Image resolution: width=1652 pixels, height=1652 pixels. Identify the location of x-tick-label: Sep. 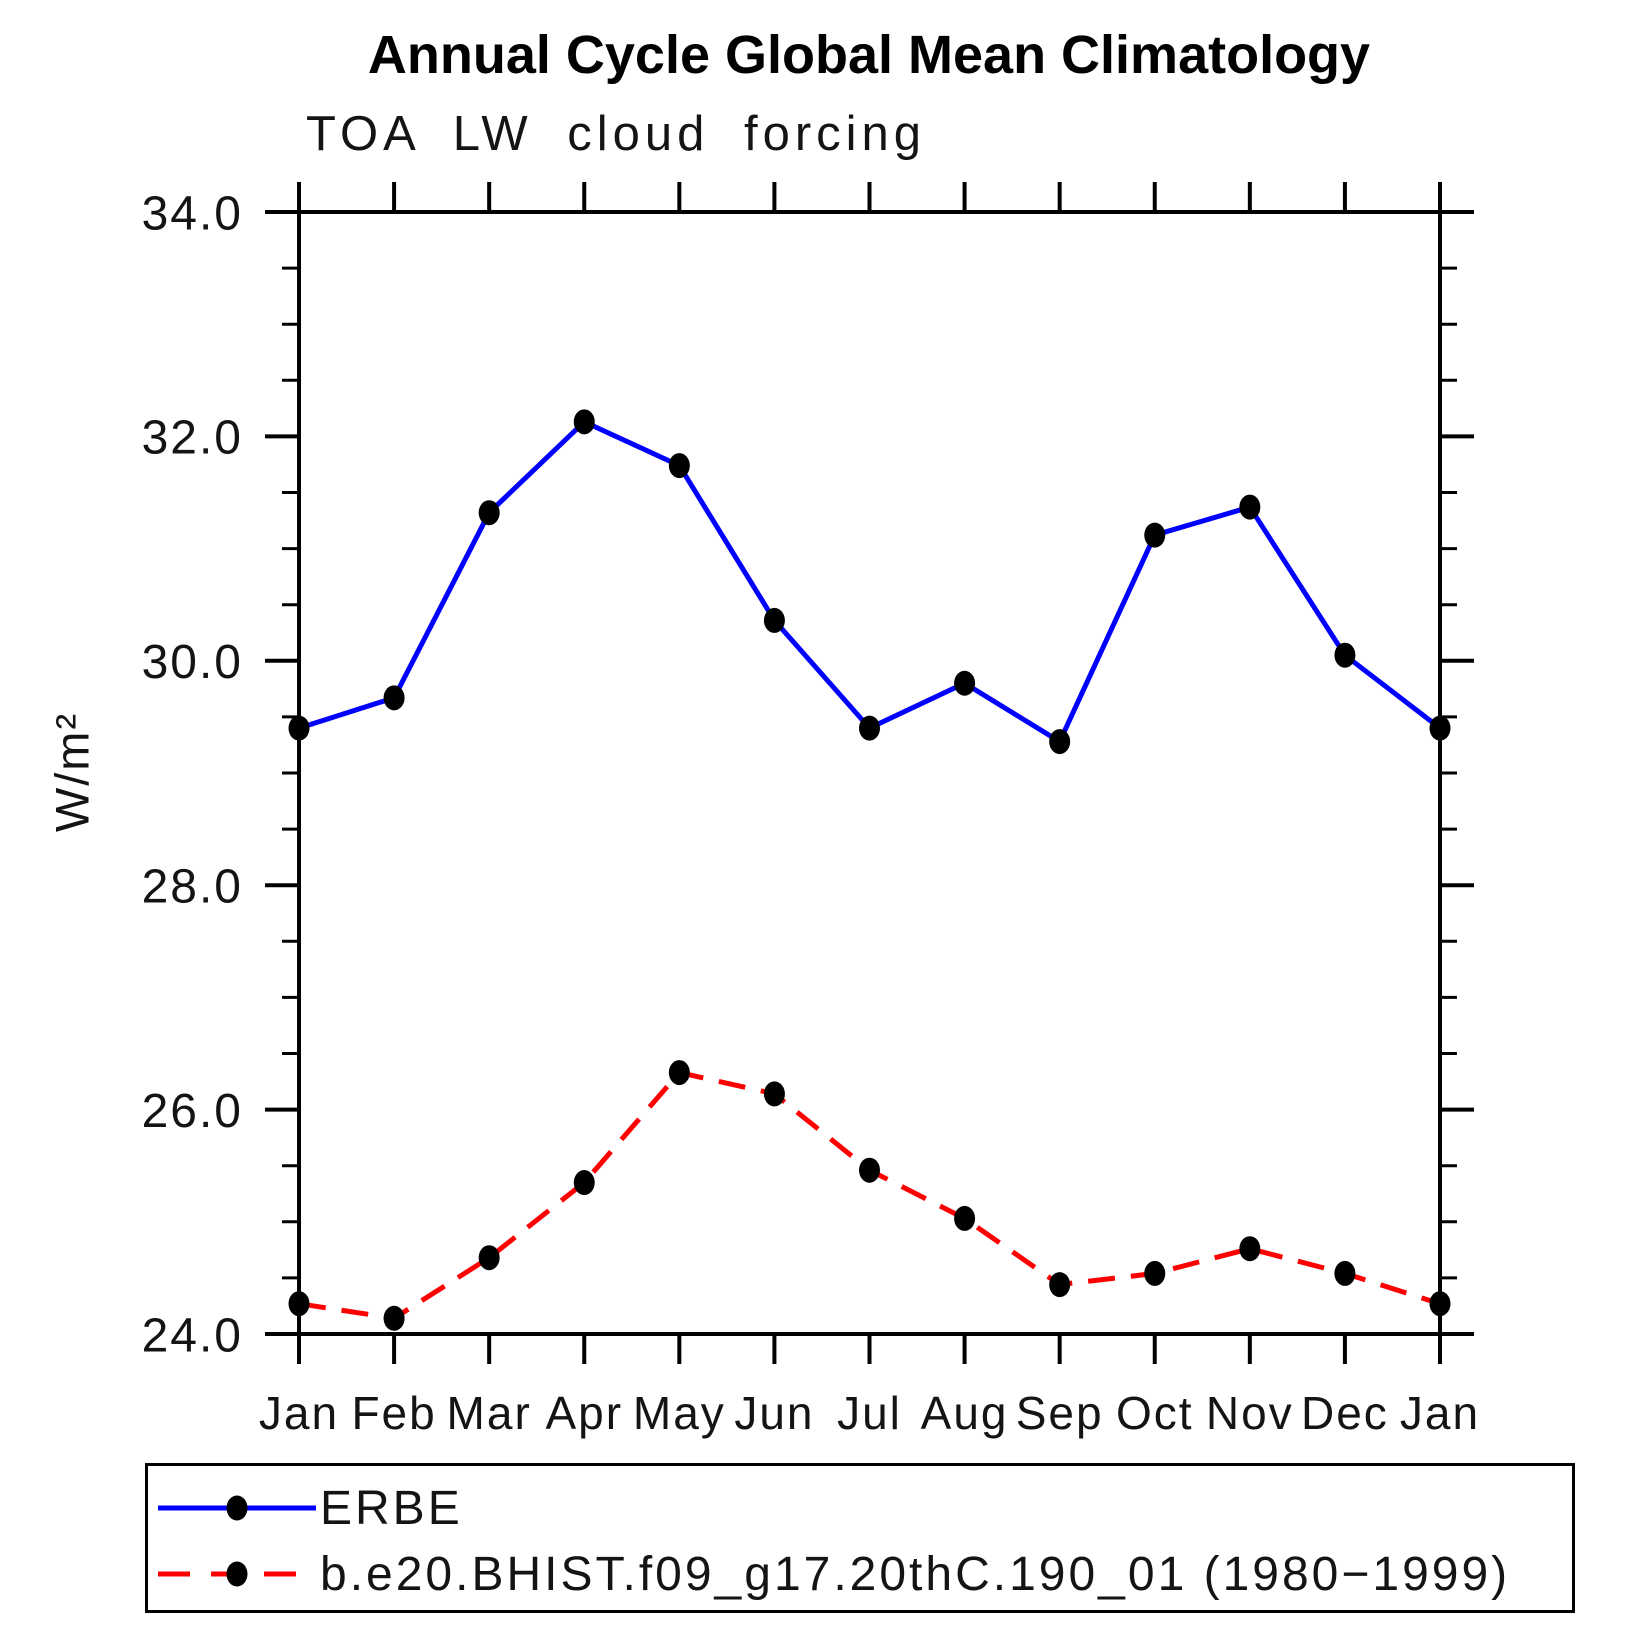
(1060, 1413).